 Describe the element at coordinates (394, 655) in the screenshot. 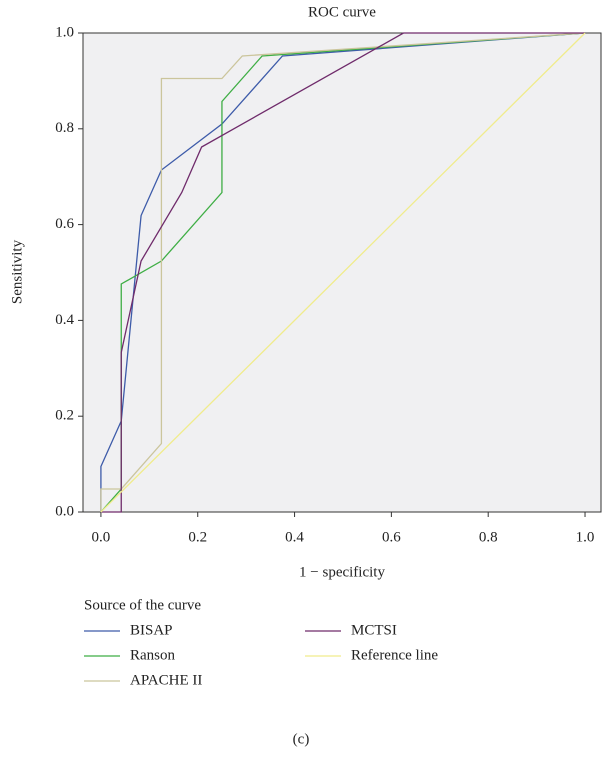

I see `legend-label: Reference line` at that location.